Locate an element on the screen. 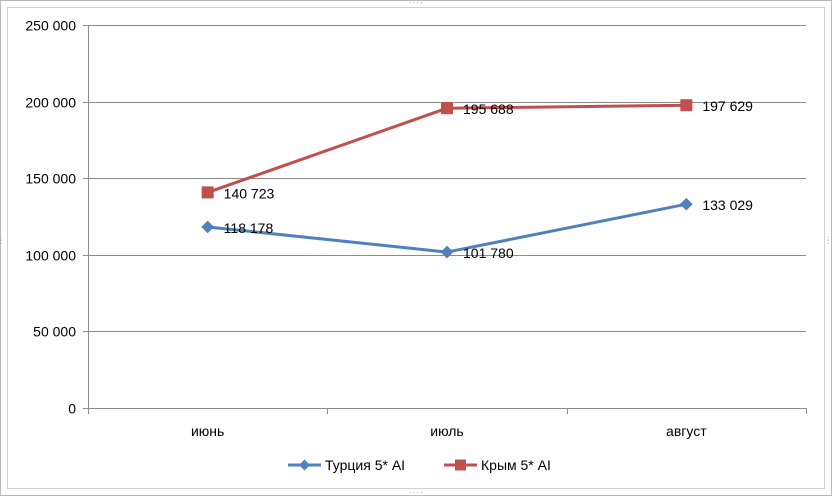 The image size is (832, 497). y-axis: 0 50 000 100 000 150 000 200 000 250 000 is located at coordinates (57, 217).